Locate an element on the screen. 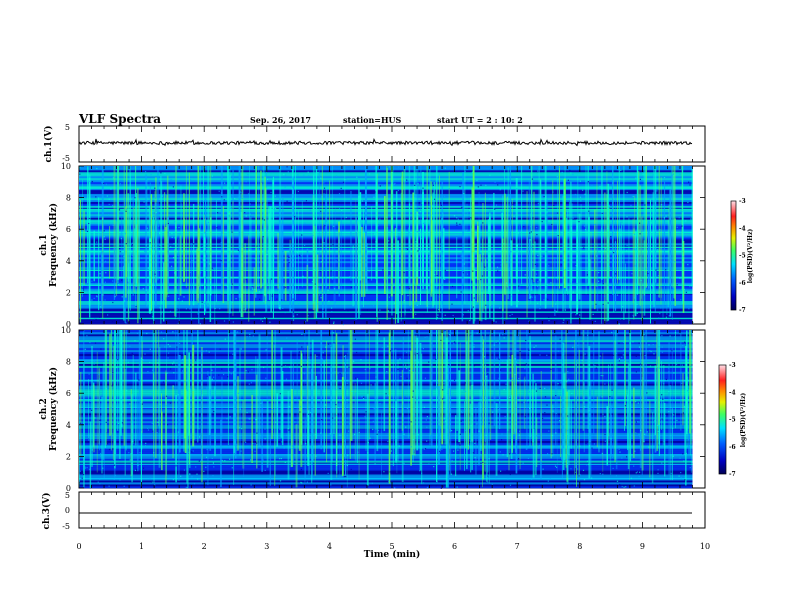 This screenshot has height=612, width=792. ch1-spectrogram-ylabel-frequency: Frequency (kHz) is located at coordinates (53, 245).